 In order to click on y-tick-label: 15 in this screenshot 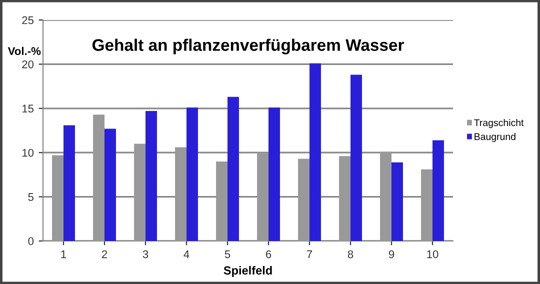, I will do `click(28, 108)`.